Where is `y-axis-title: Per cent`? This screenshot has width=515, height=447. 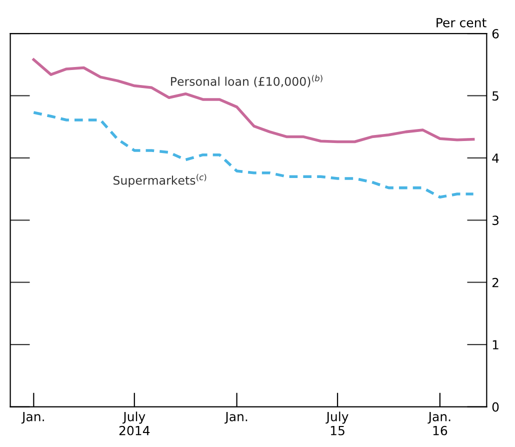 y-axis-title: Per cent is located at coordinates (461, 23).